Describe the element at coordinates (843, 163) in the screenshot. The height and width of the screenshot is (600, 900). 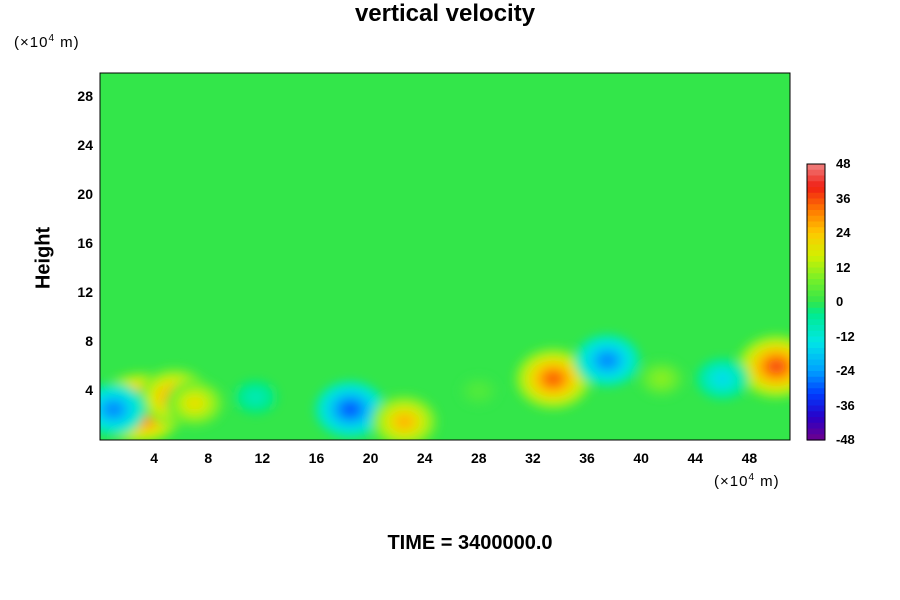
I see `colorbar-tick-label: 48` at that location.